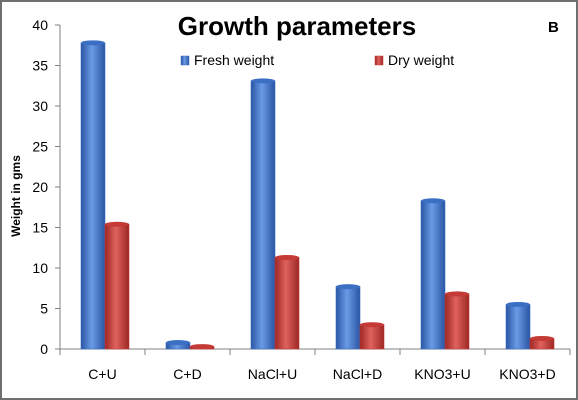 This screenshot has width=578, height=400. Describe the element at coordinates (40, 106) in the screenshot. I see `y-tick-label: 30` at that location.